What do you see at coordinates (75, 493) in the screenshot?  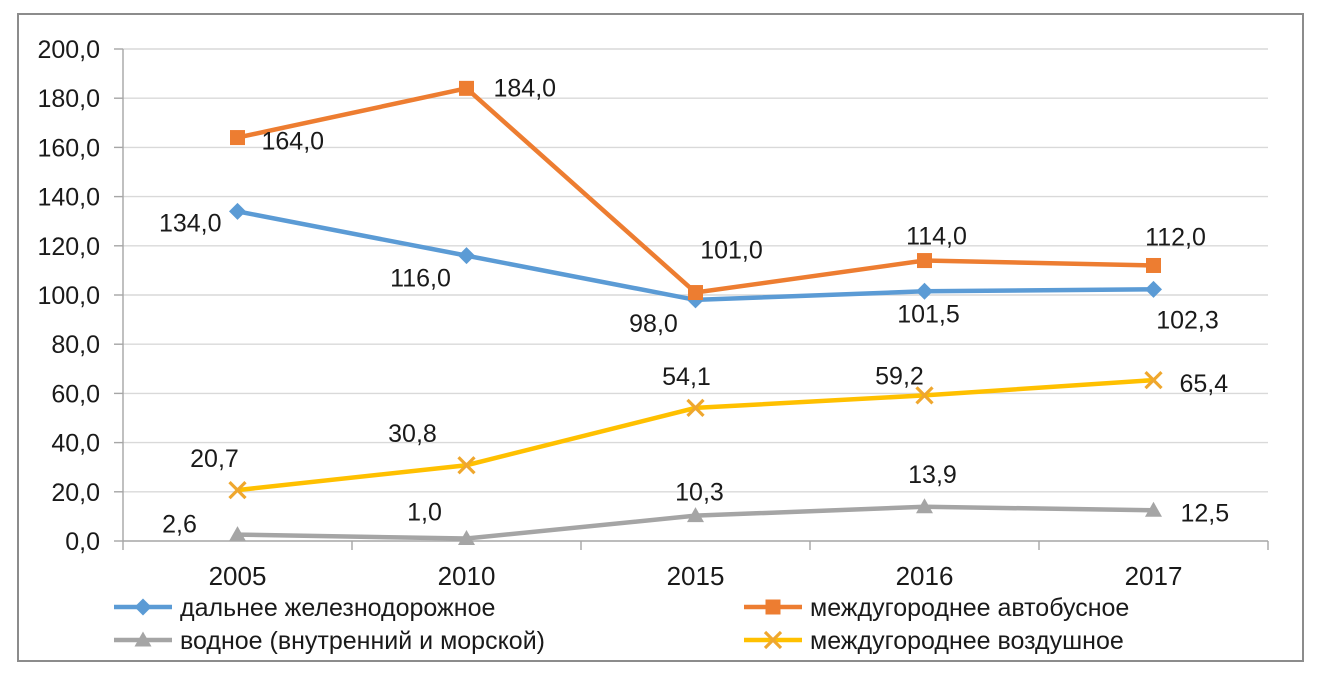 I see `y-tick-label: 20,0` at bounding box center [75, 493].